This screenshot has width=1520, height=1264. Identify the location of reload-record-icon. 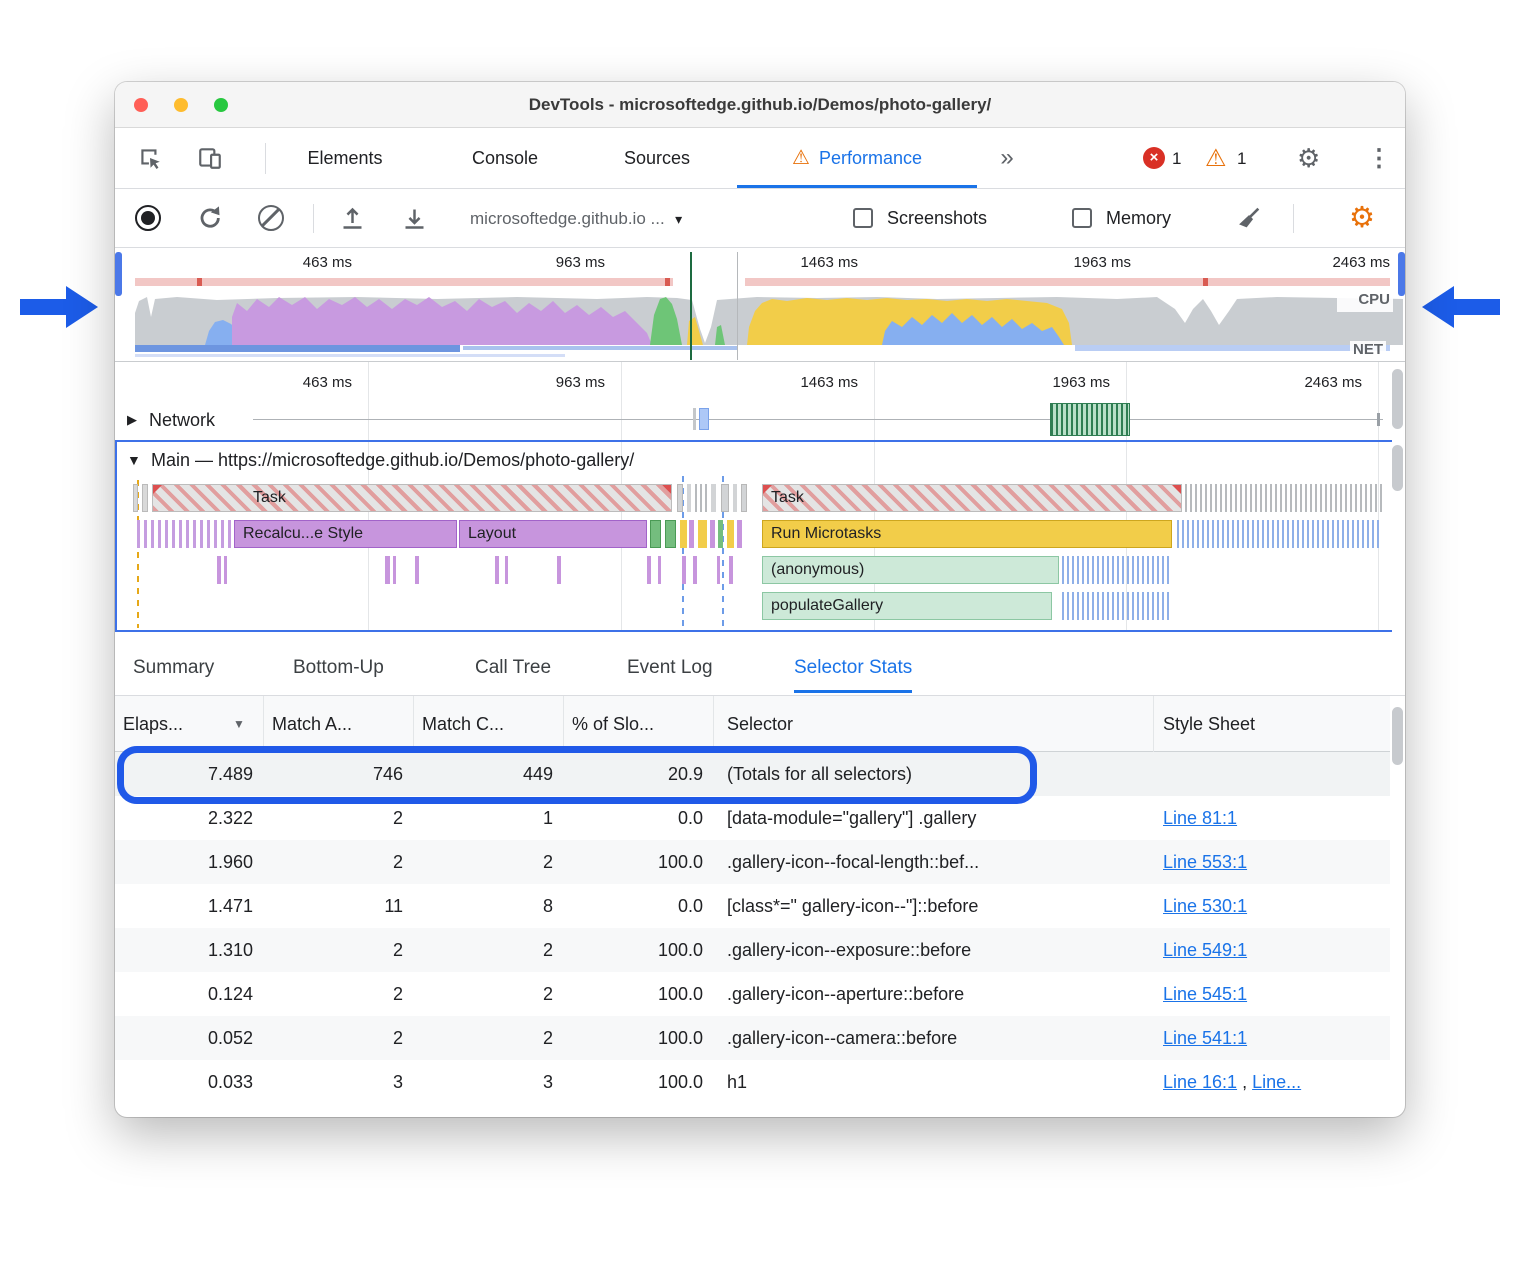
(209, 218).